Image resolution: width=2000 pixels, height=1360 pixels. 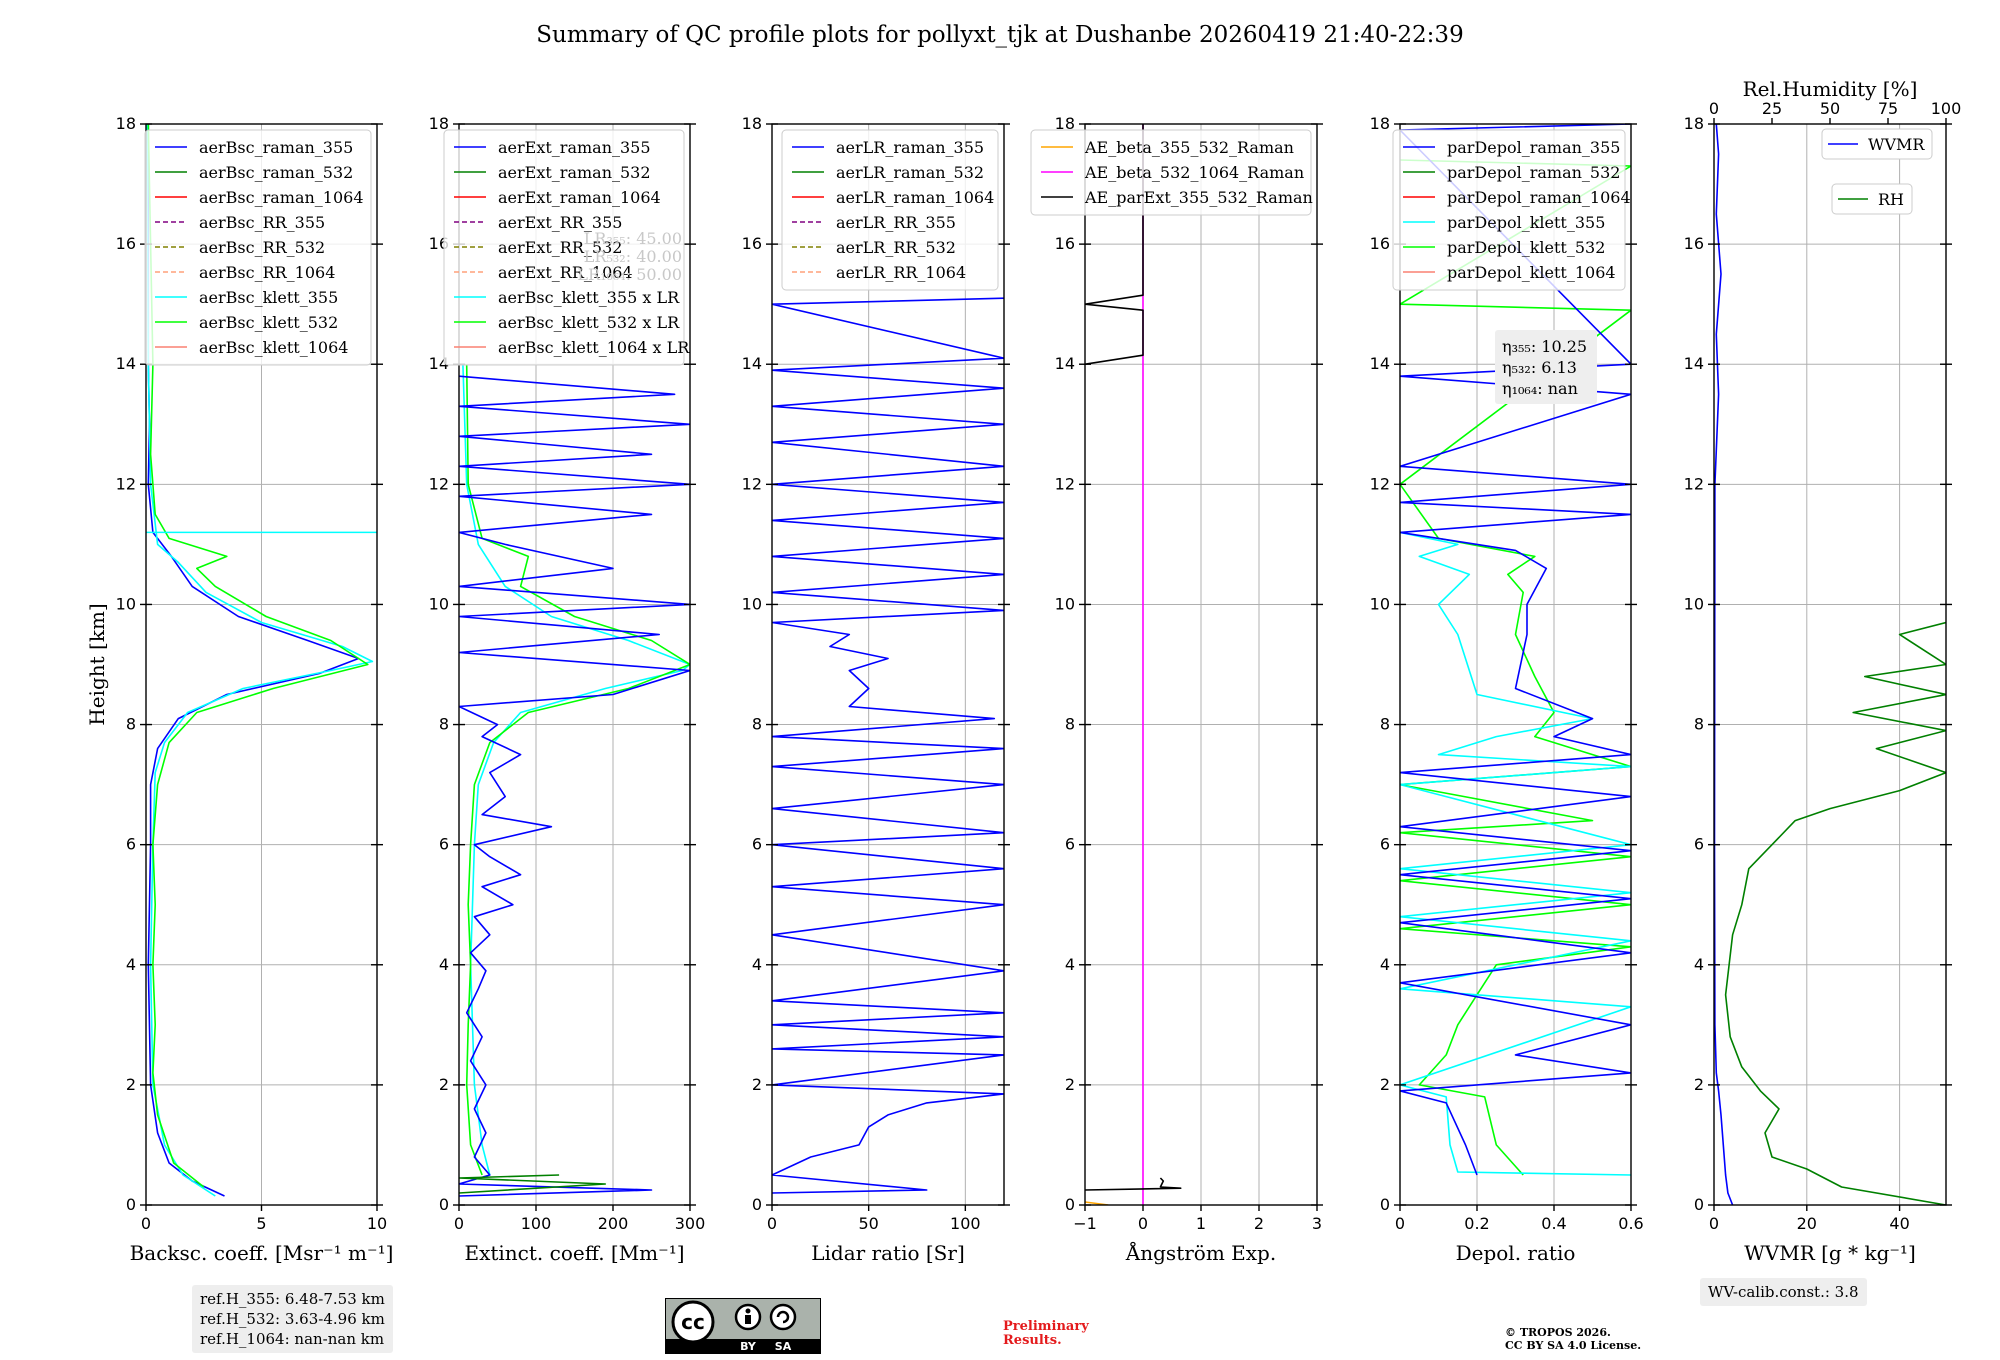 I want to click on legend-label: aerExt_RR_532, so click(x=560, y=247).